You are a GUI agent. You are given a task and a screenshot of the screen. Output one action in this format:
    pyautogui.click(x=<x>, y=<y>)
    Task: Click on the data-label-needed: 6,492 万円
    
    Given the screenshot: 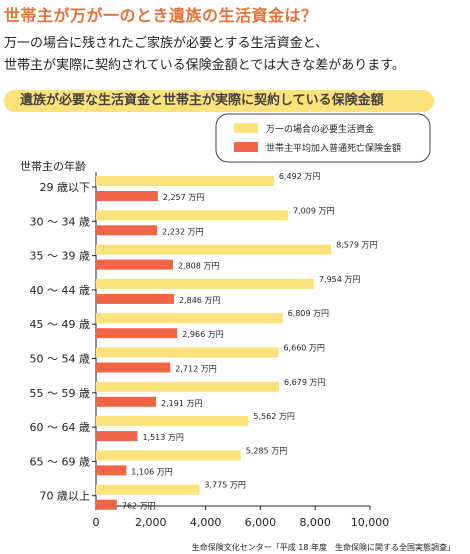 What is the action you would take?
    pyautogui.click(x=299, y=176)
    